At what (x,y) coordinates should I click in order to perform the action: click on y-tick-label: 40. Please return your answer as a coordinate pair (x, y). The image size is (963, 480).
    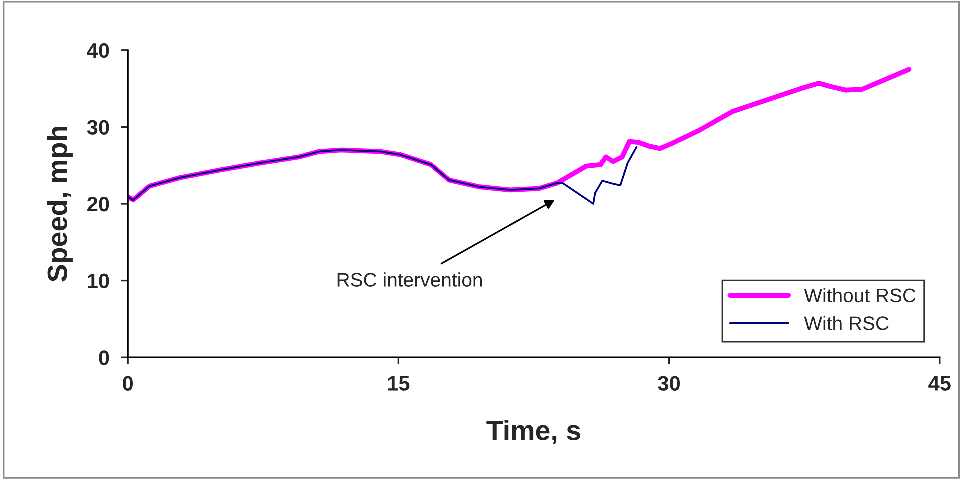
    Looking at the image, I should click on (98, 50).